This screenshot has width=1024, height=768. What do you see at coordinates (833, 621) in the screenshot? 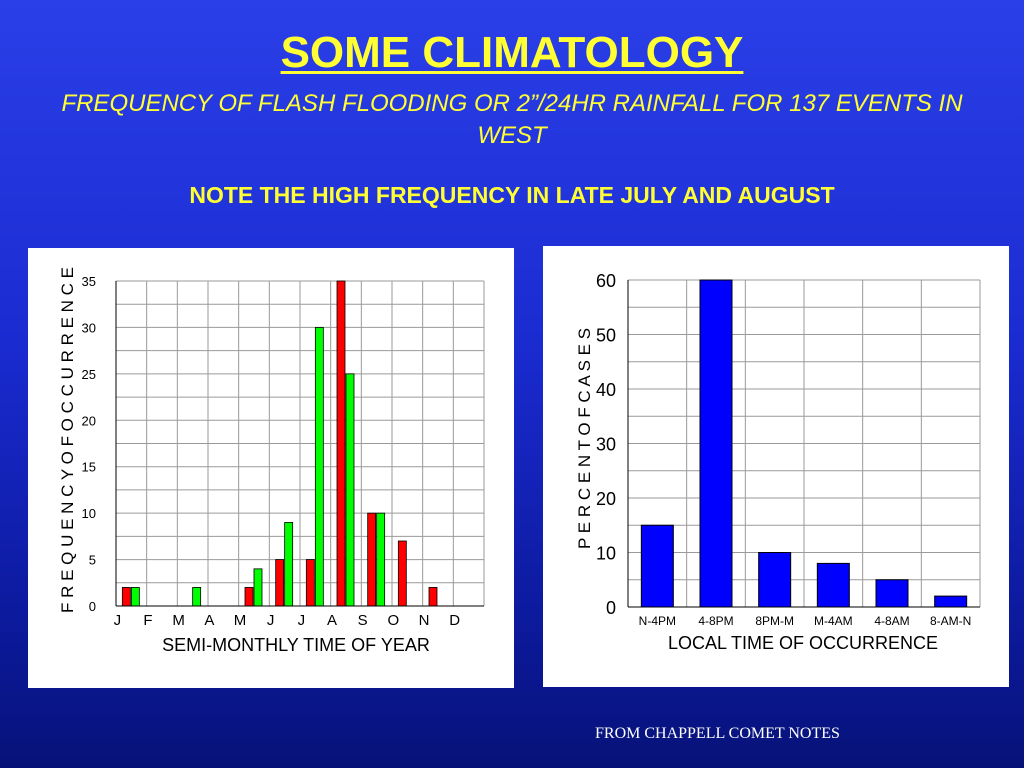
I see `x-tick-label: M-4AM` at bounding box center [833, 621].